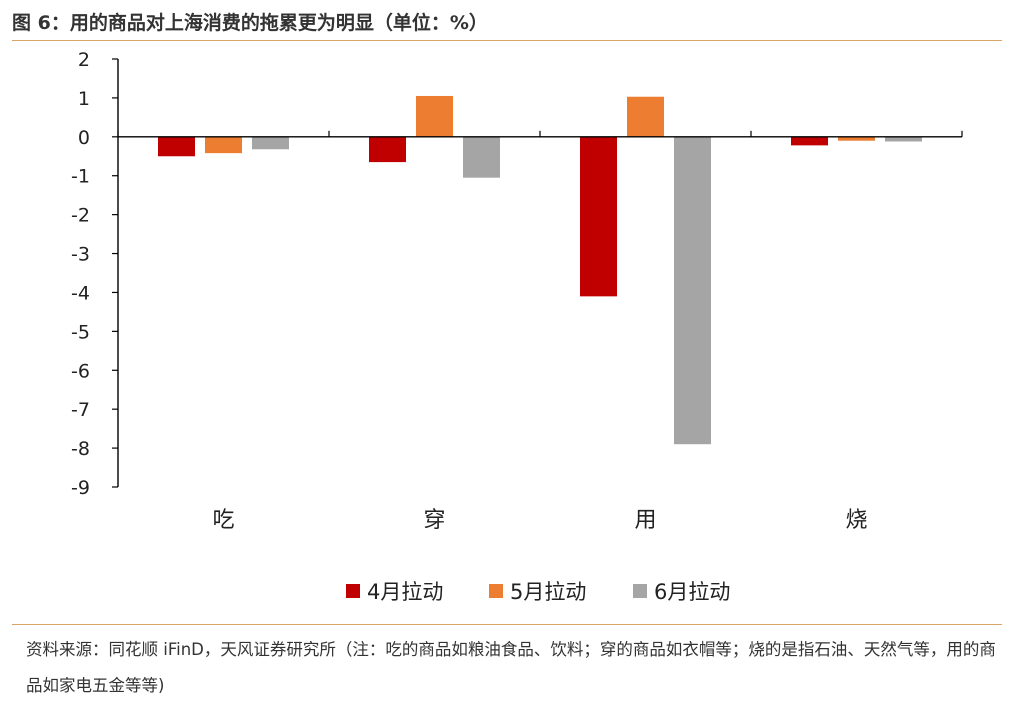 The image size is (1023, 707). What do you see at coordinates (645, 520) in the screenshot?
I see `category-label: 用` at bounding box center [645, 520].